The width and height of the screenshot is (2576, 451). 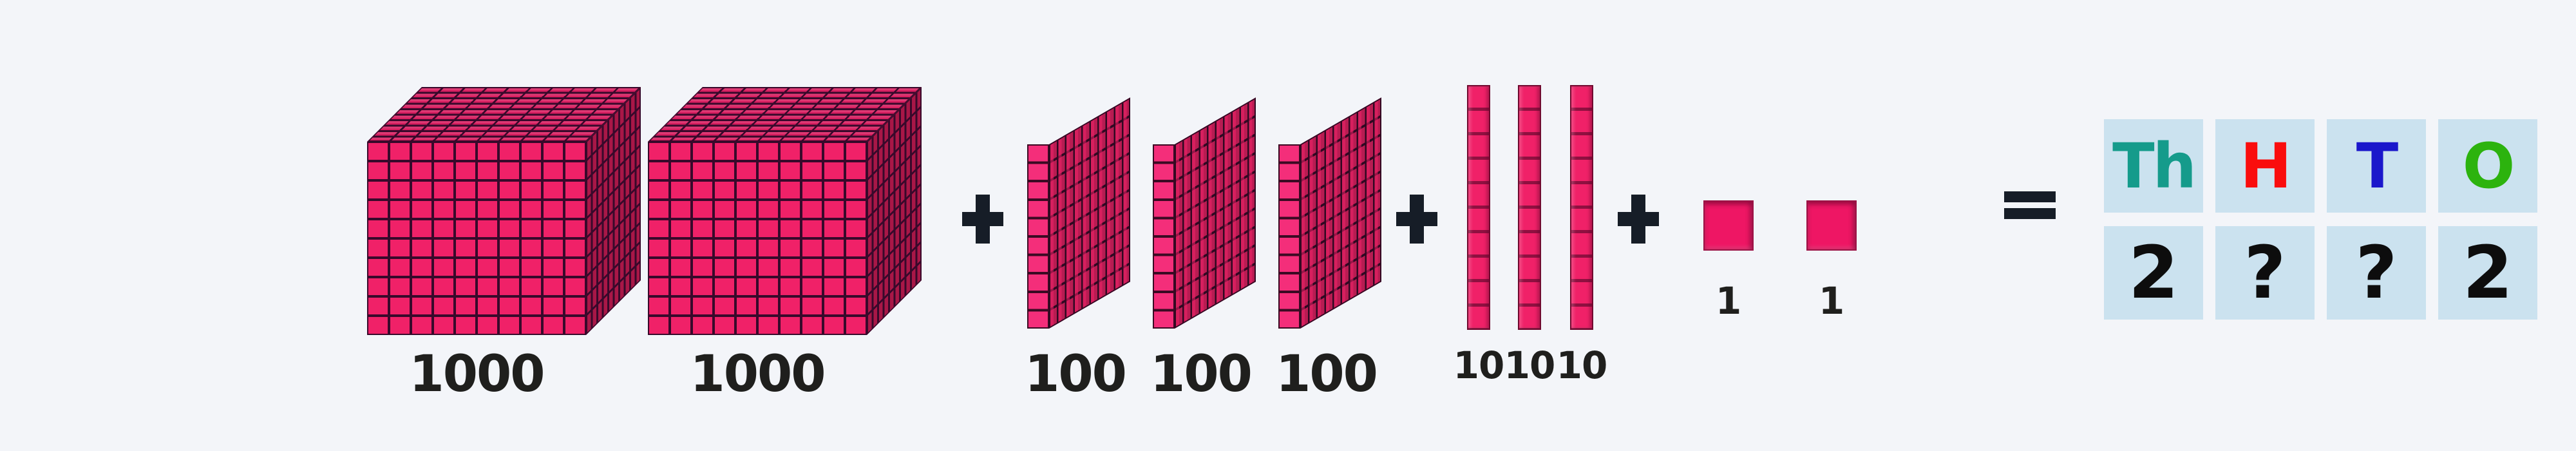 What do you see at coordinates (2320, 219) in the screenshot?
I see `place-value-table: Th H T O 2 ? ? 2` at bounding box center [2320, 219].